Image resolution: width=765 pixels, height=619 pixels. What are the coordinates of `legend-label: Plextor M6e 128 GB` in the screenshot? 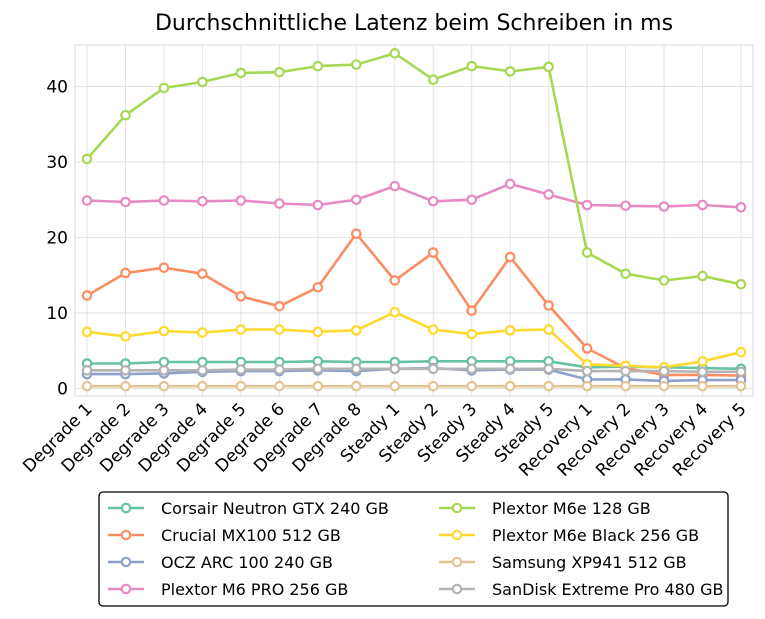 It's located at (571, 508).